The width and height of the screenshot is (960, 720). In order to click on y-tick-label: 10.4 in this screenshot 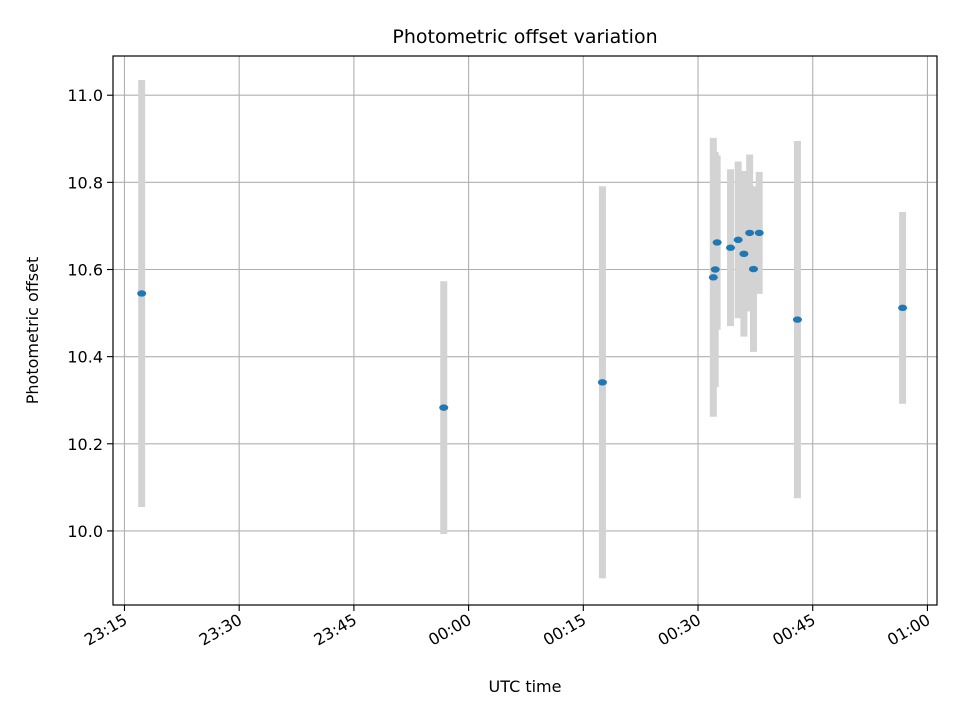, I will do `click(85, 357)`.